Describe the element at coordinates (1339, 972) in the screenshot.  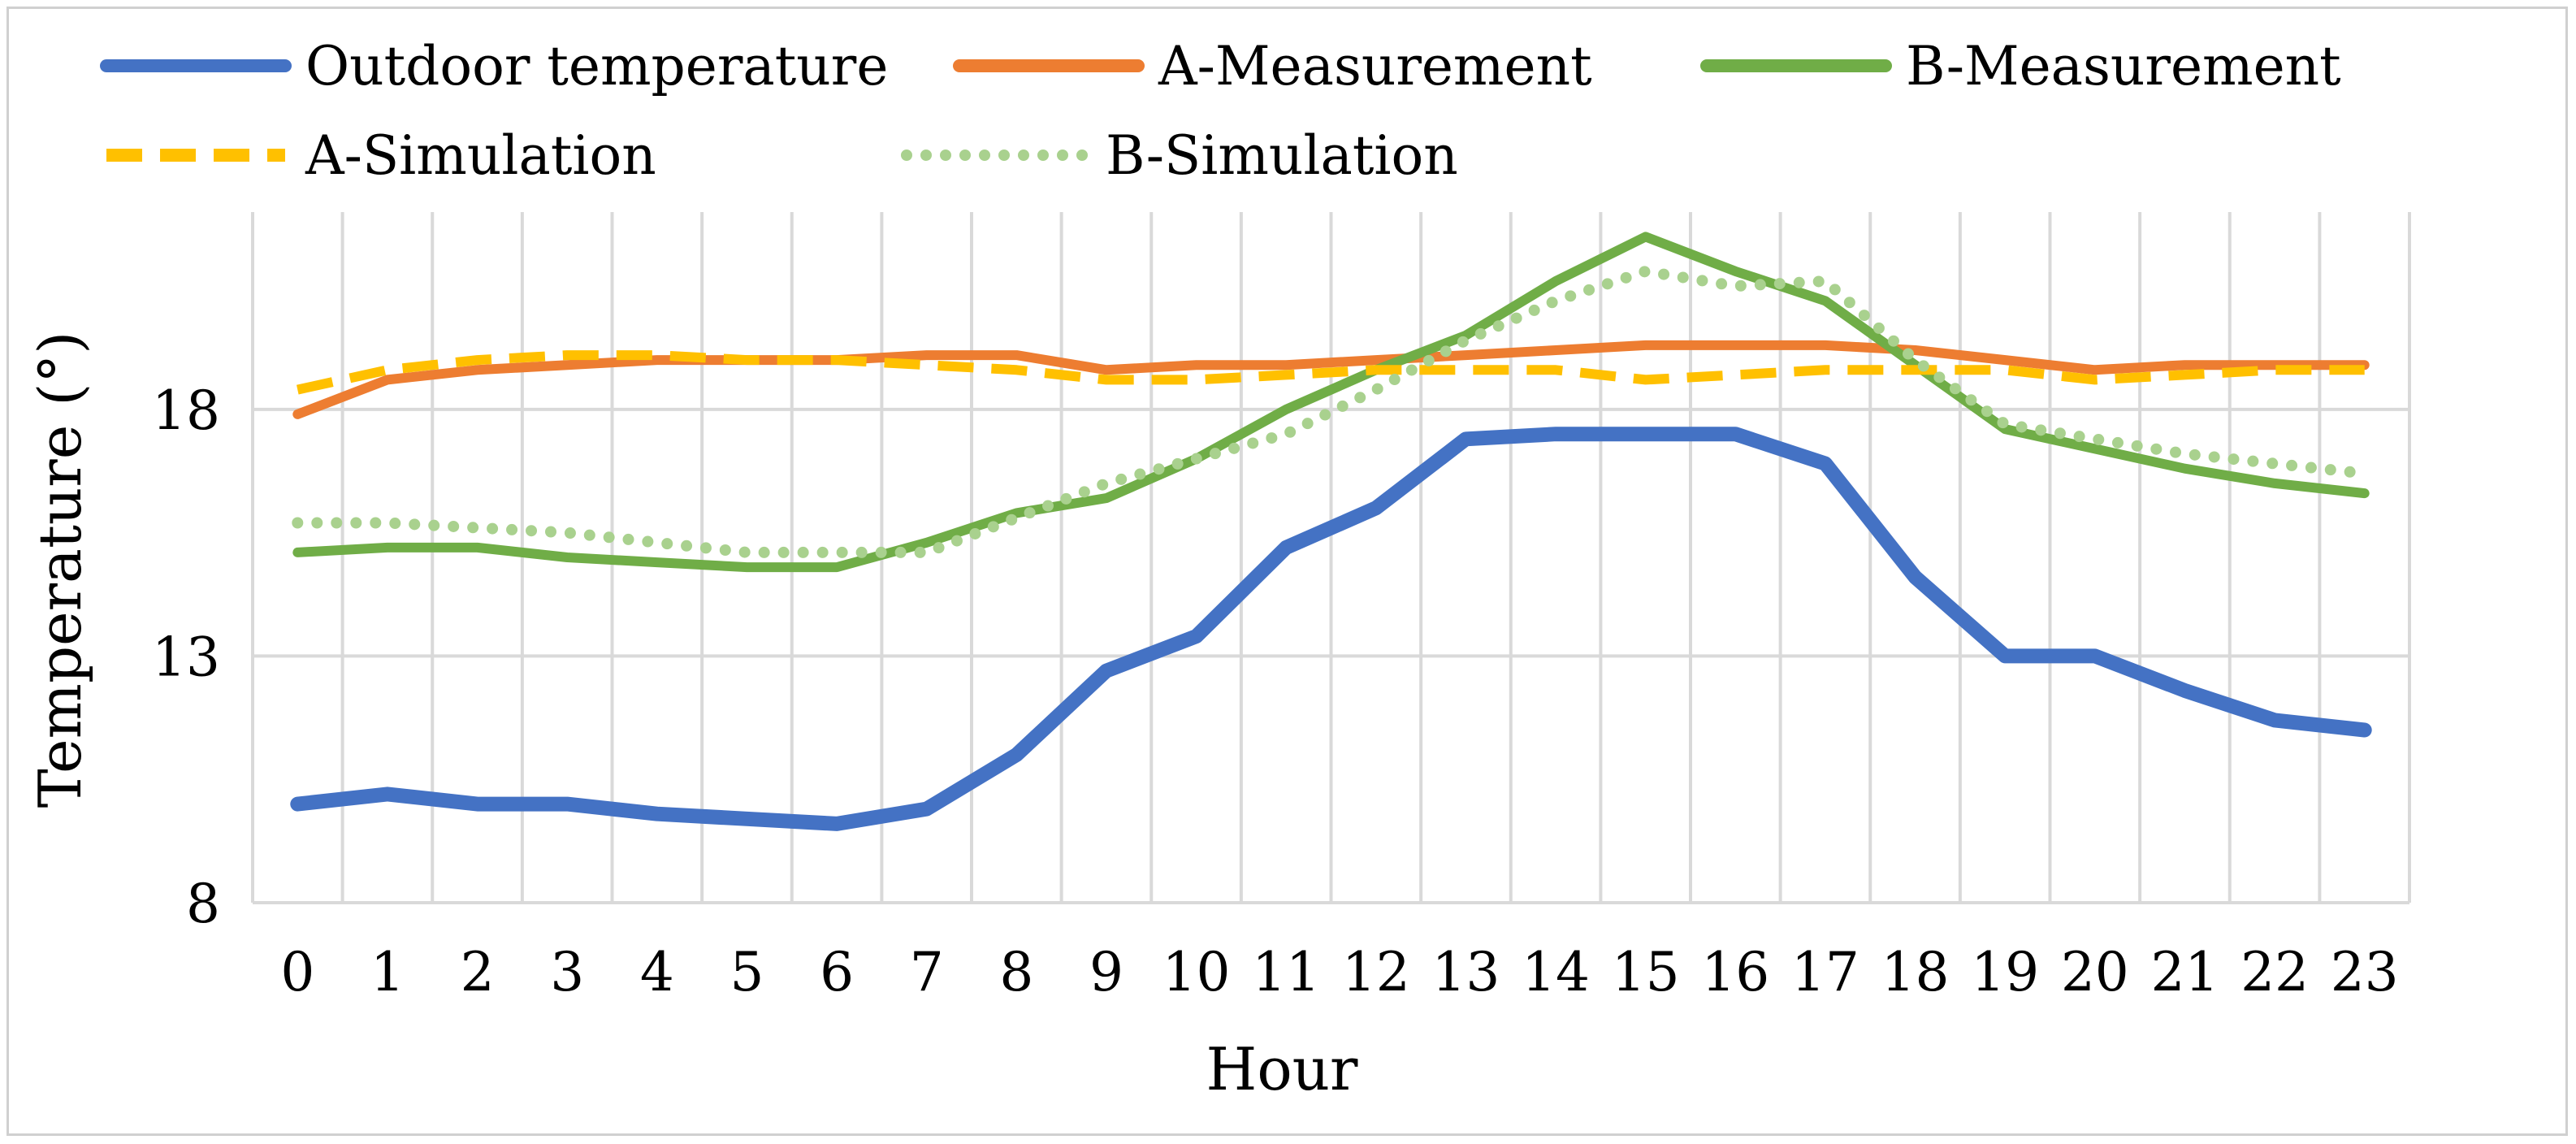
I see `x-tick-labels: 0 1 2 3 4 5 6 7 8 9 10 11 12 13 14 15 16 17 18 19 20 21 22 23` at that location.